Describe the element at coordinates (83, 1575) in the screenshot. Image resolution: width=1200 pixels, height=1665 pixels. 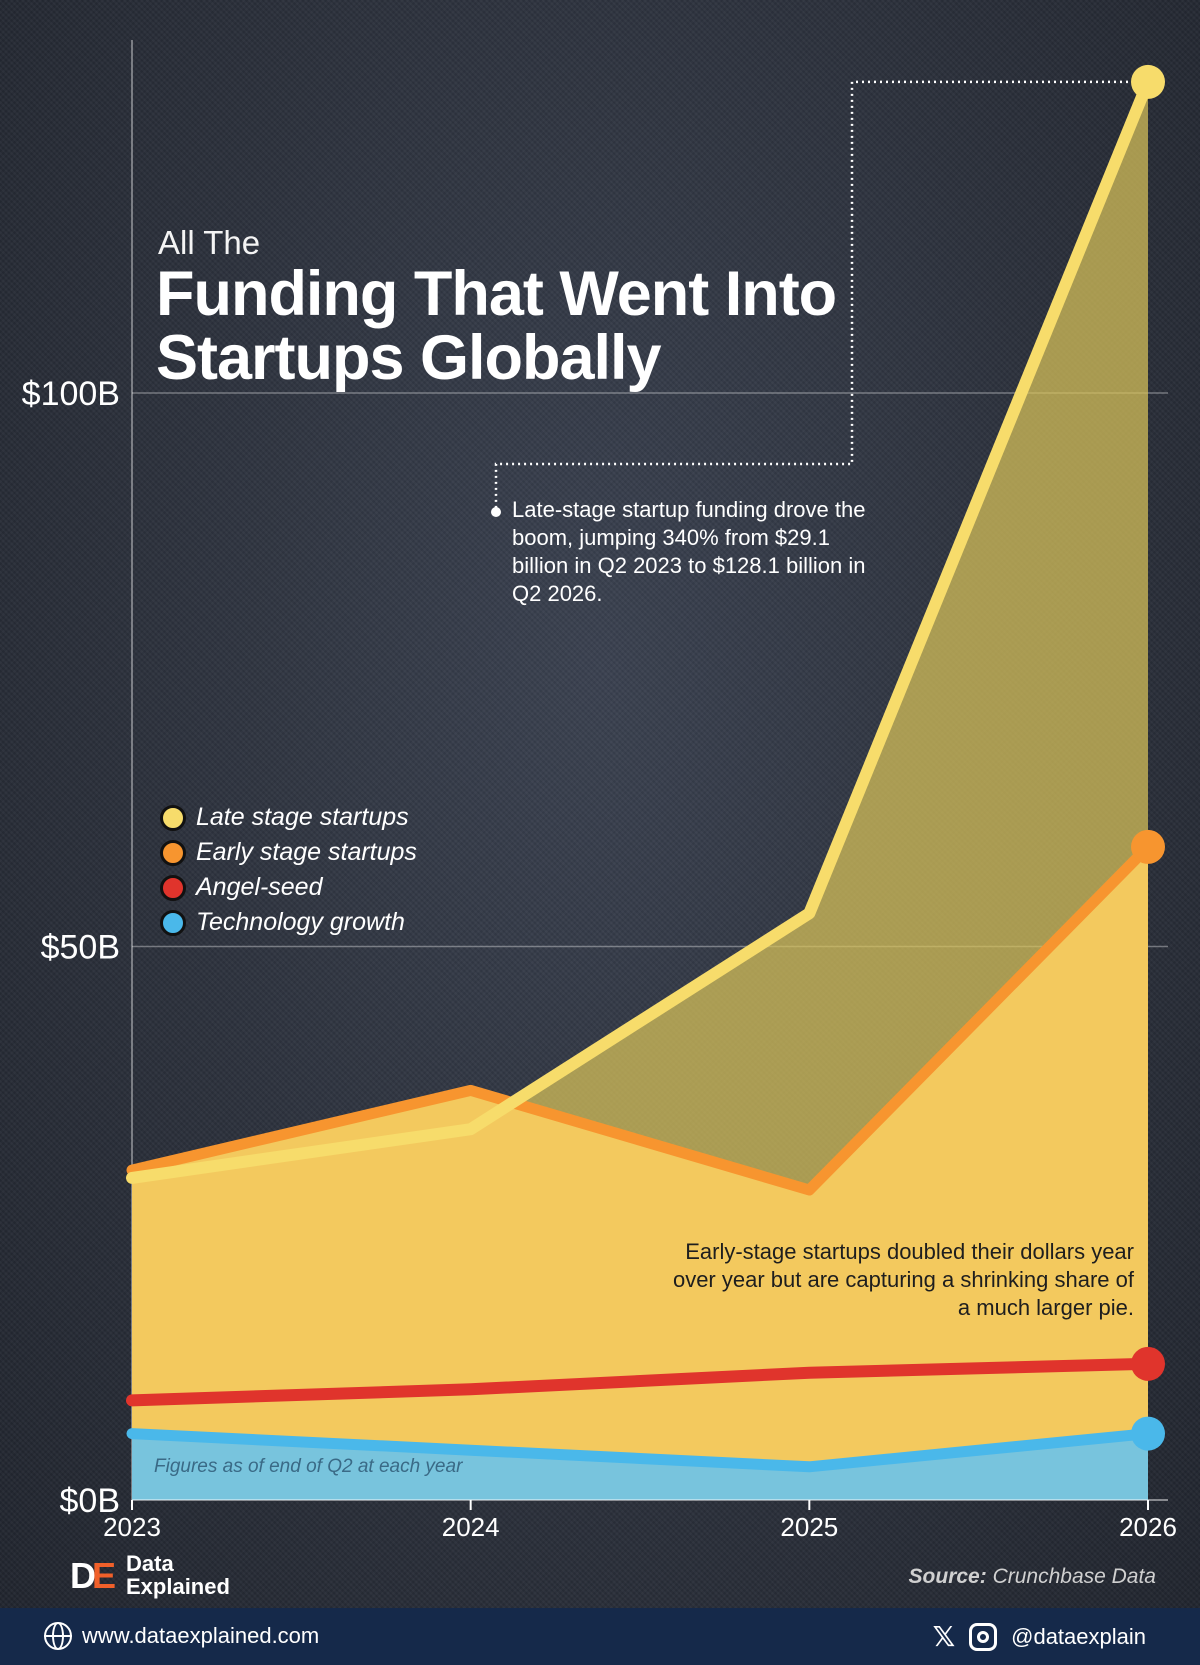
I see `logo-letter-d: D` at that location.